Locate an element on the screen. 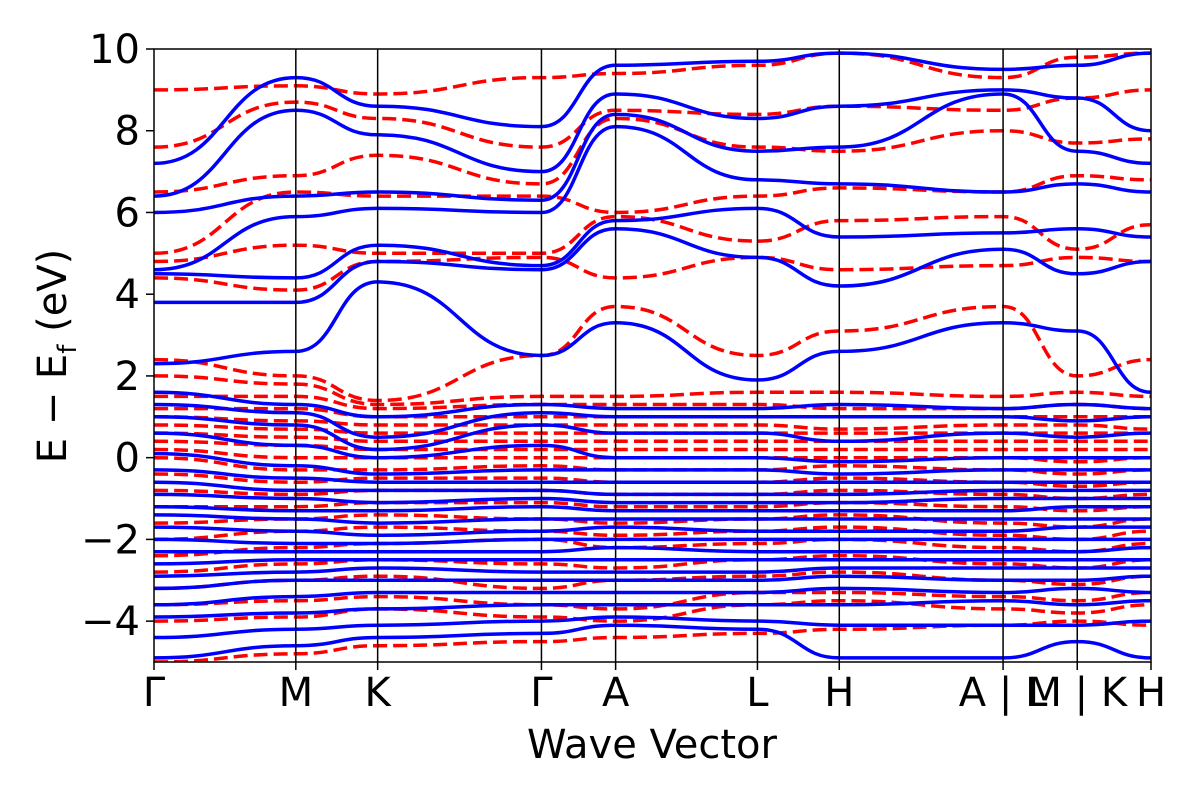 The width and height of the screenshot is (1200, 800). x-tick-label: M is located at coordinates (296, 693).